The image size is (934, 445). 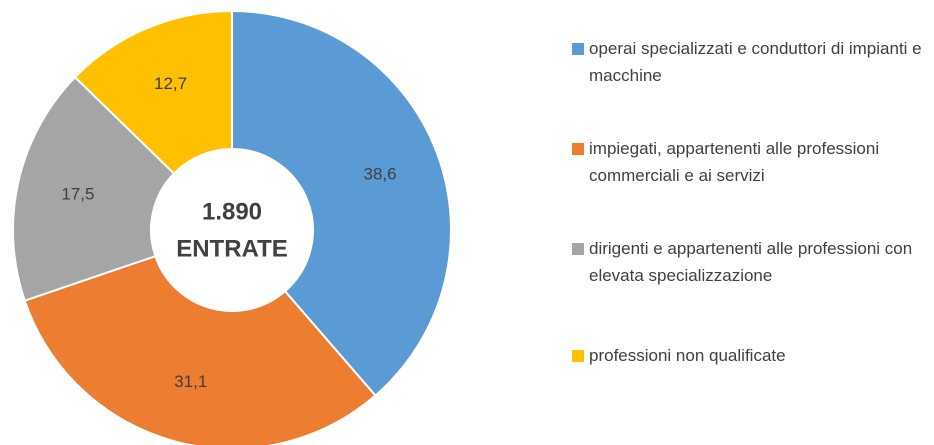 What do you see at coordinates (232, 248) in the screenshot?
I see `center-text: ENTRATE` at bounding box center [232, 248].